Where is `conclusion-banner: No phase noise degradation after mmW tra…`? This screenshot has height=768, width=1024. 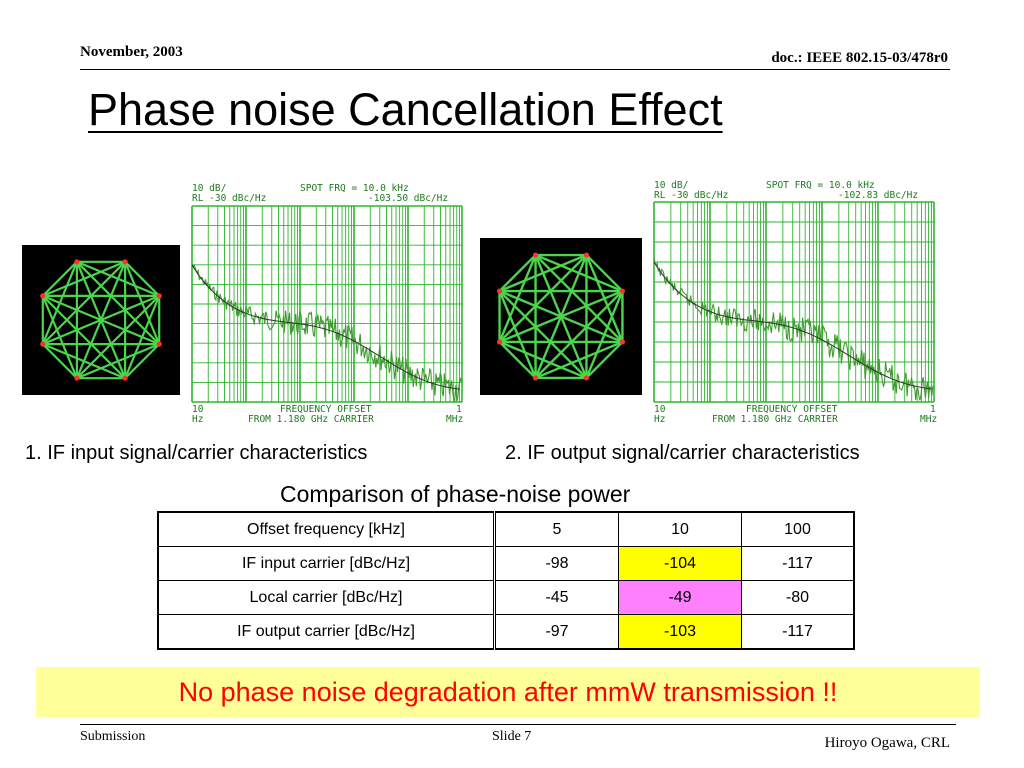
conclusion-banner: No phase noise degradation after mmW tra… is located at coordinates (508, 692).